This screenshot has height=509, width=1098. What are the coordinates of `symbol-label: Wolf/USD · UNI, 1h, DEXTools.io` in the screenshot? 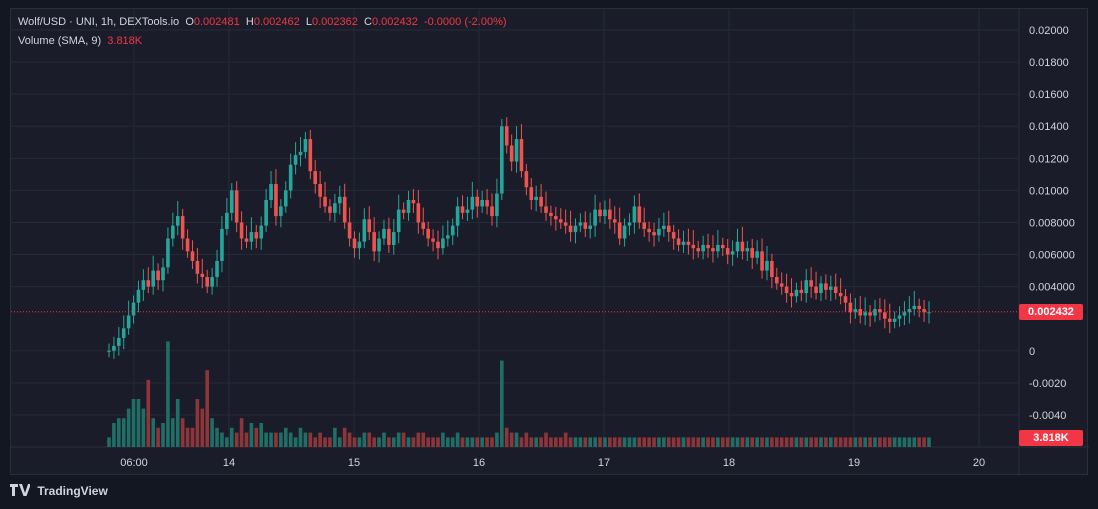 It's located at (99, 22).